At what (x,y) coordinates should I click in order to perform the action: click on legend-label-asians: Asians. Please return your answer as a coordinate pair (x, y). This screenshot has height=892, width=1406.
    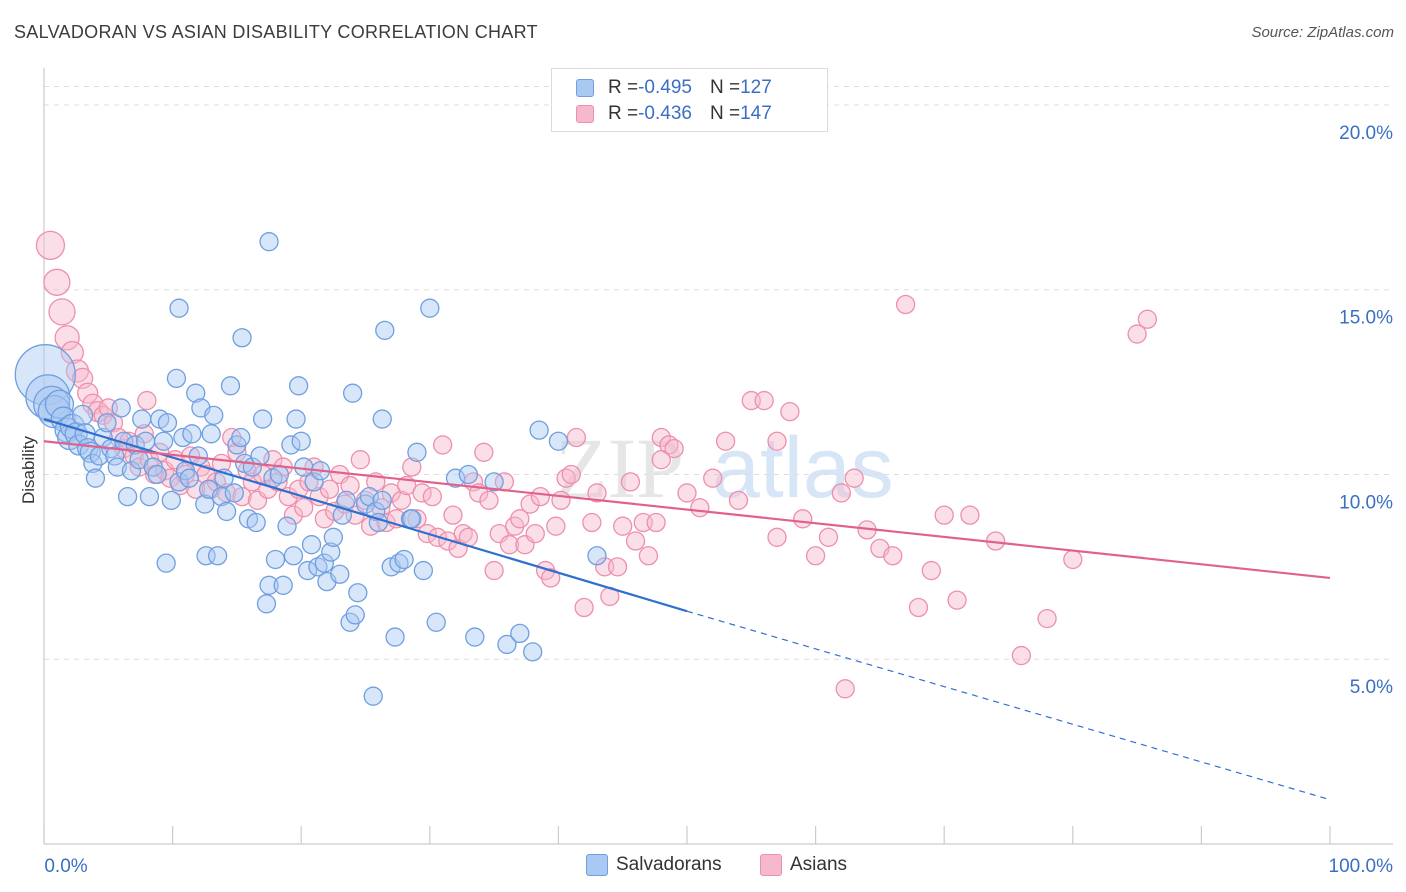
    Looking at the image, I should click on (819, 864).